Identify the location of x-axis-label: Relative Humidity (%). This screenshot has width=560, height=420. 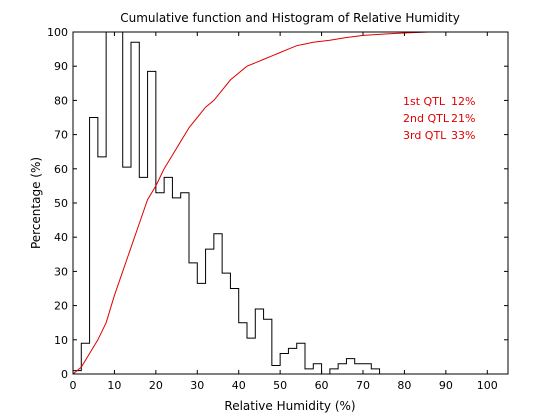
(289, 406).